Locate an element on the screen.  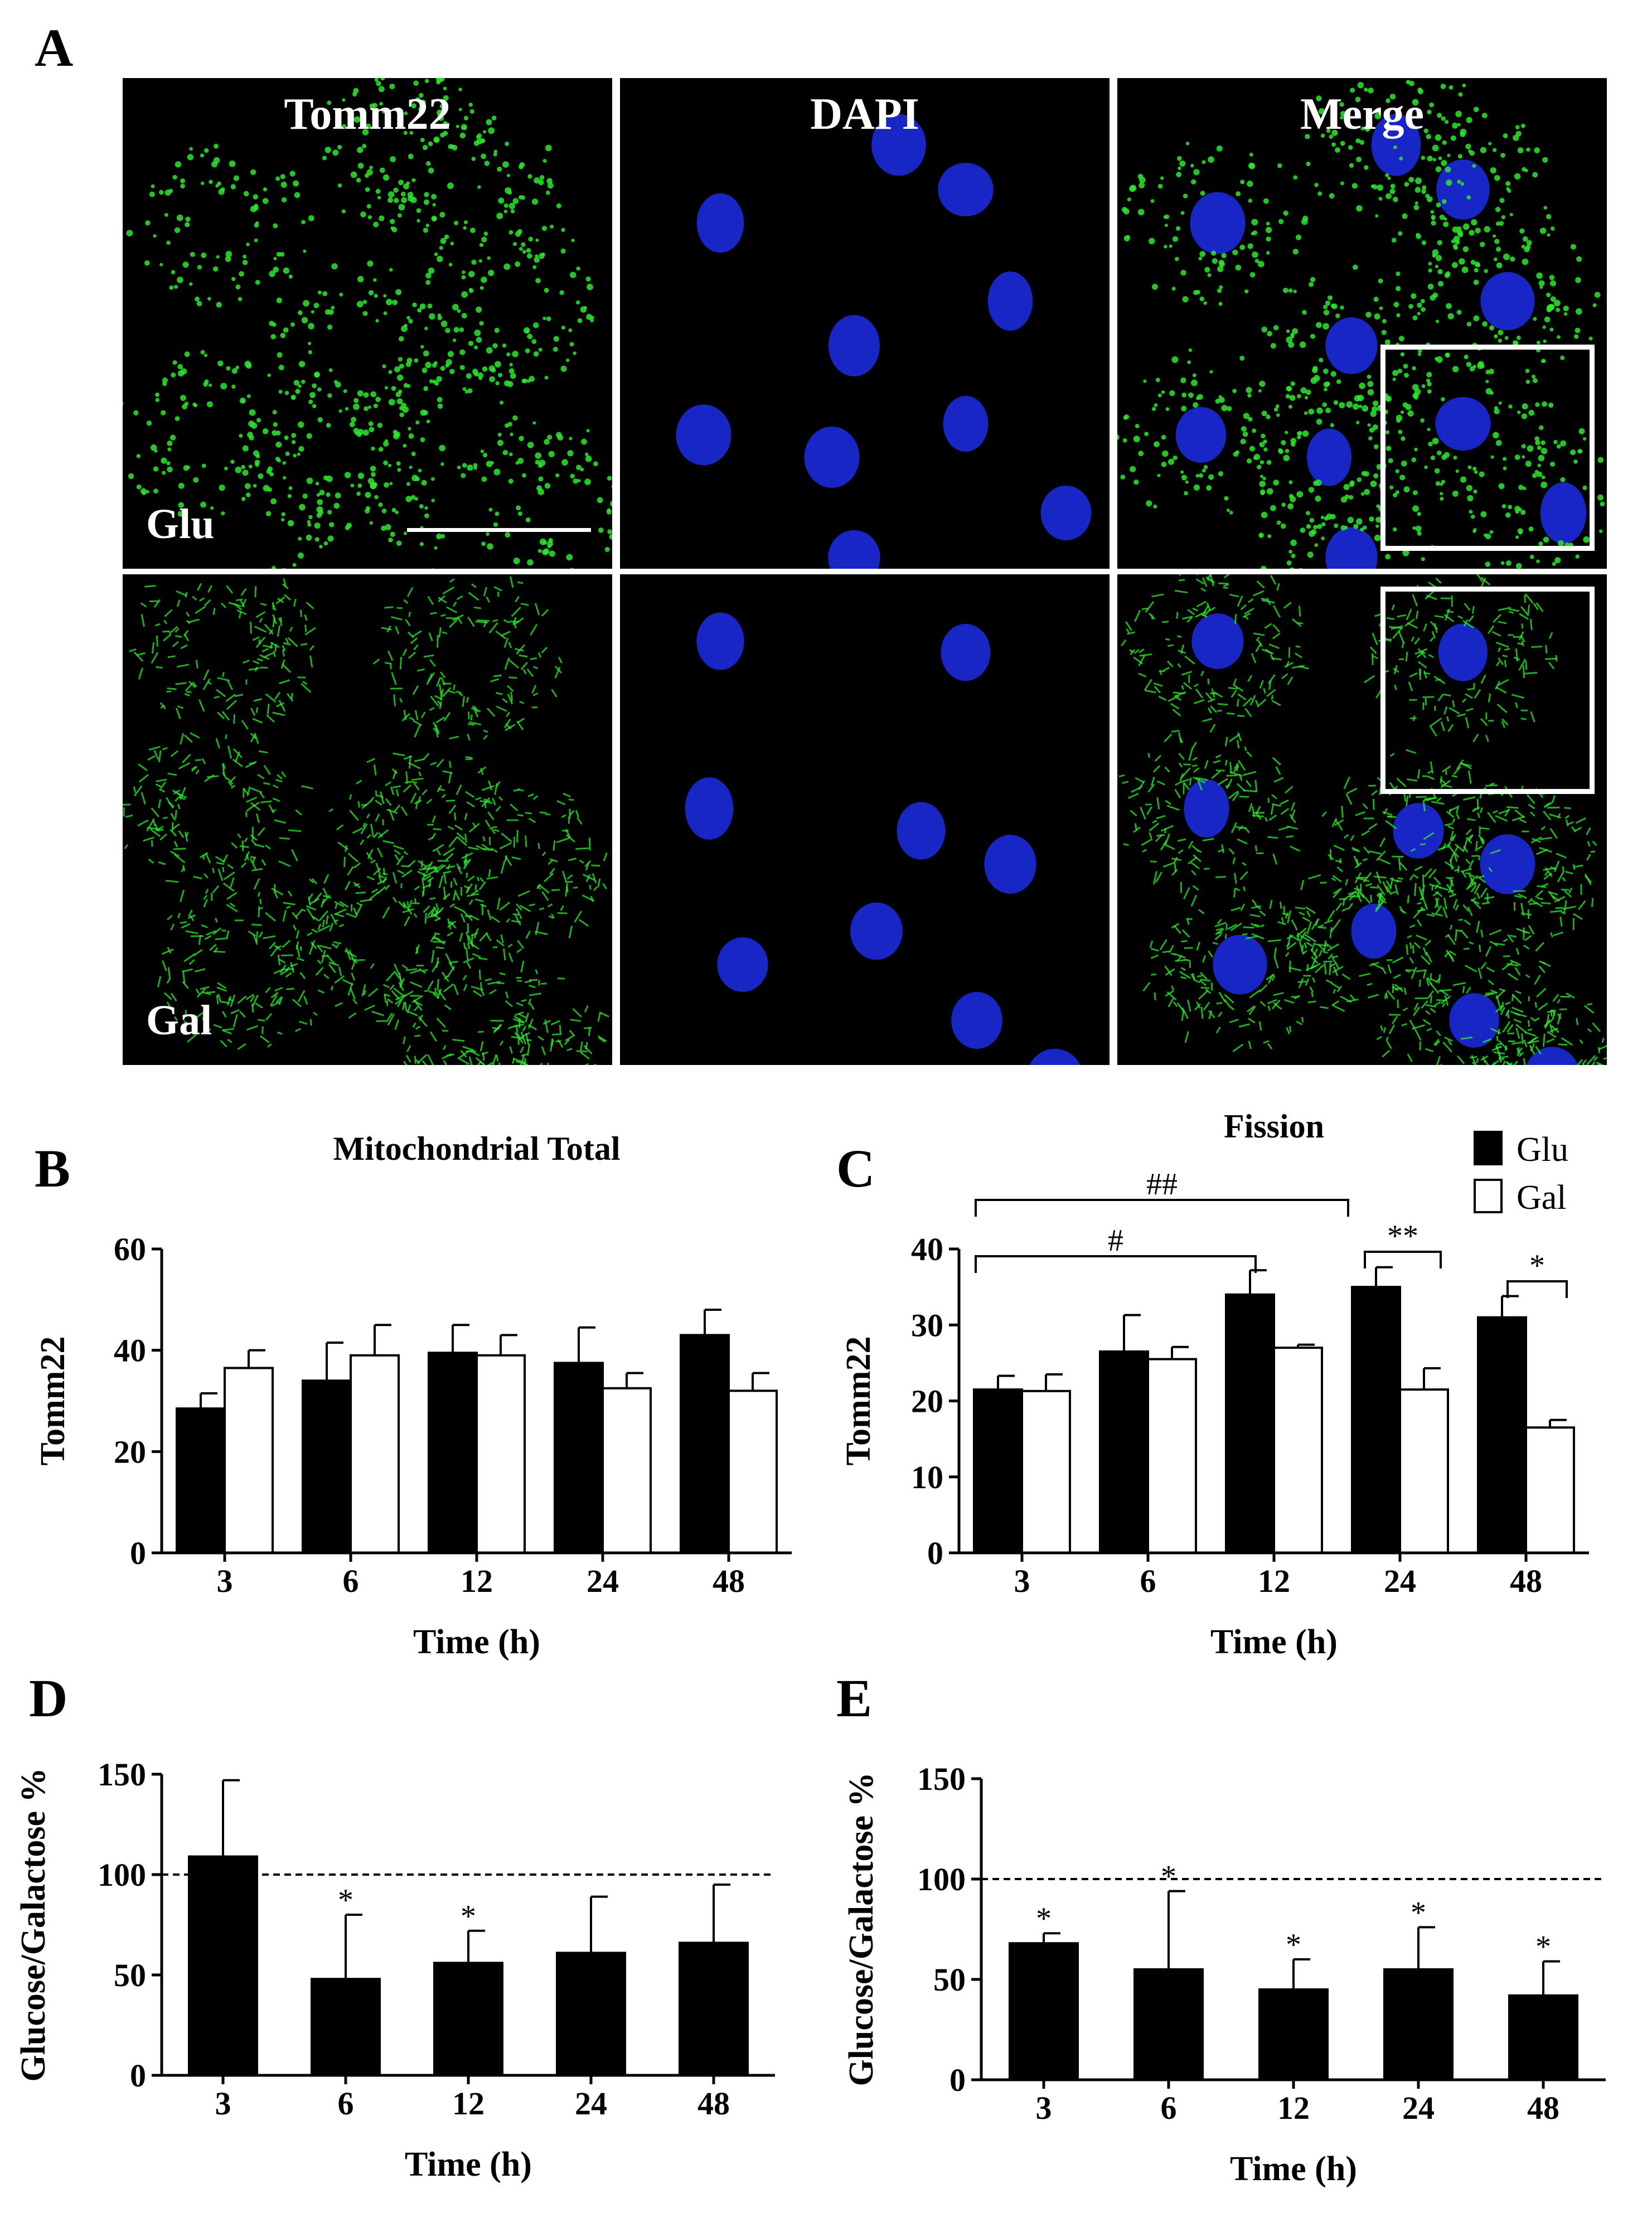
bracket-label: ** is located at coordinates (1402, 1236).